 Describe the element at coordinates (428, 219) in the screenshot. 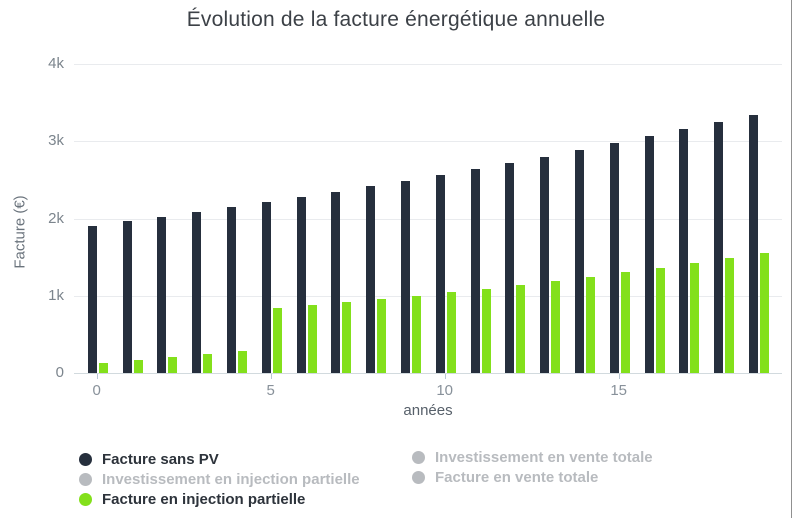

I see `gridline-2k` at that location.